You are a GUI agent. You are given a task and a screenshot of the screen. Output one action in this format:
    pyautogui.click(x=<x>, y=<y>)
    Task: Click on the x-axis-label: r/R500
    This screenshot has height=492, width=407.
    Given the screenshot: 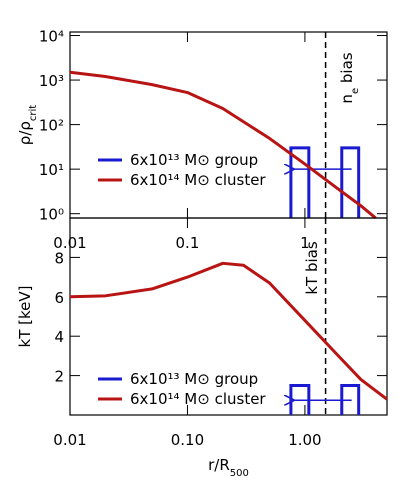 What is the action you would take?
    pyautogui.click(x=228, y=467)
    